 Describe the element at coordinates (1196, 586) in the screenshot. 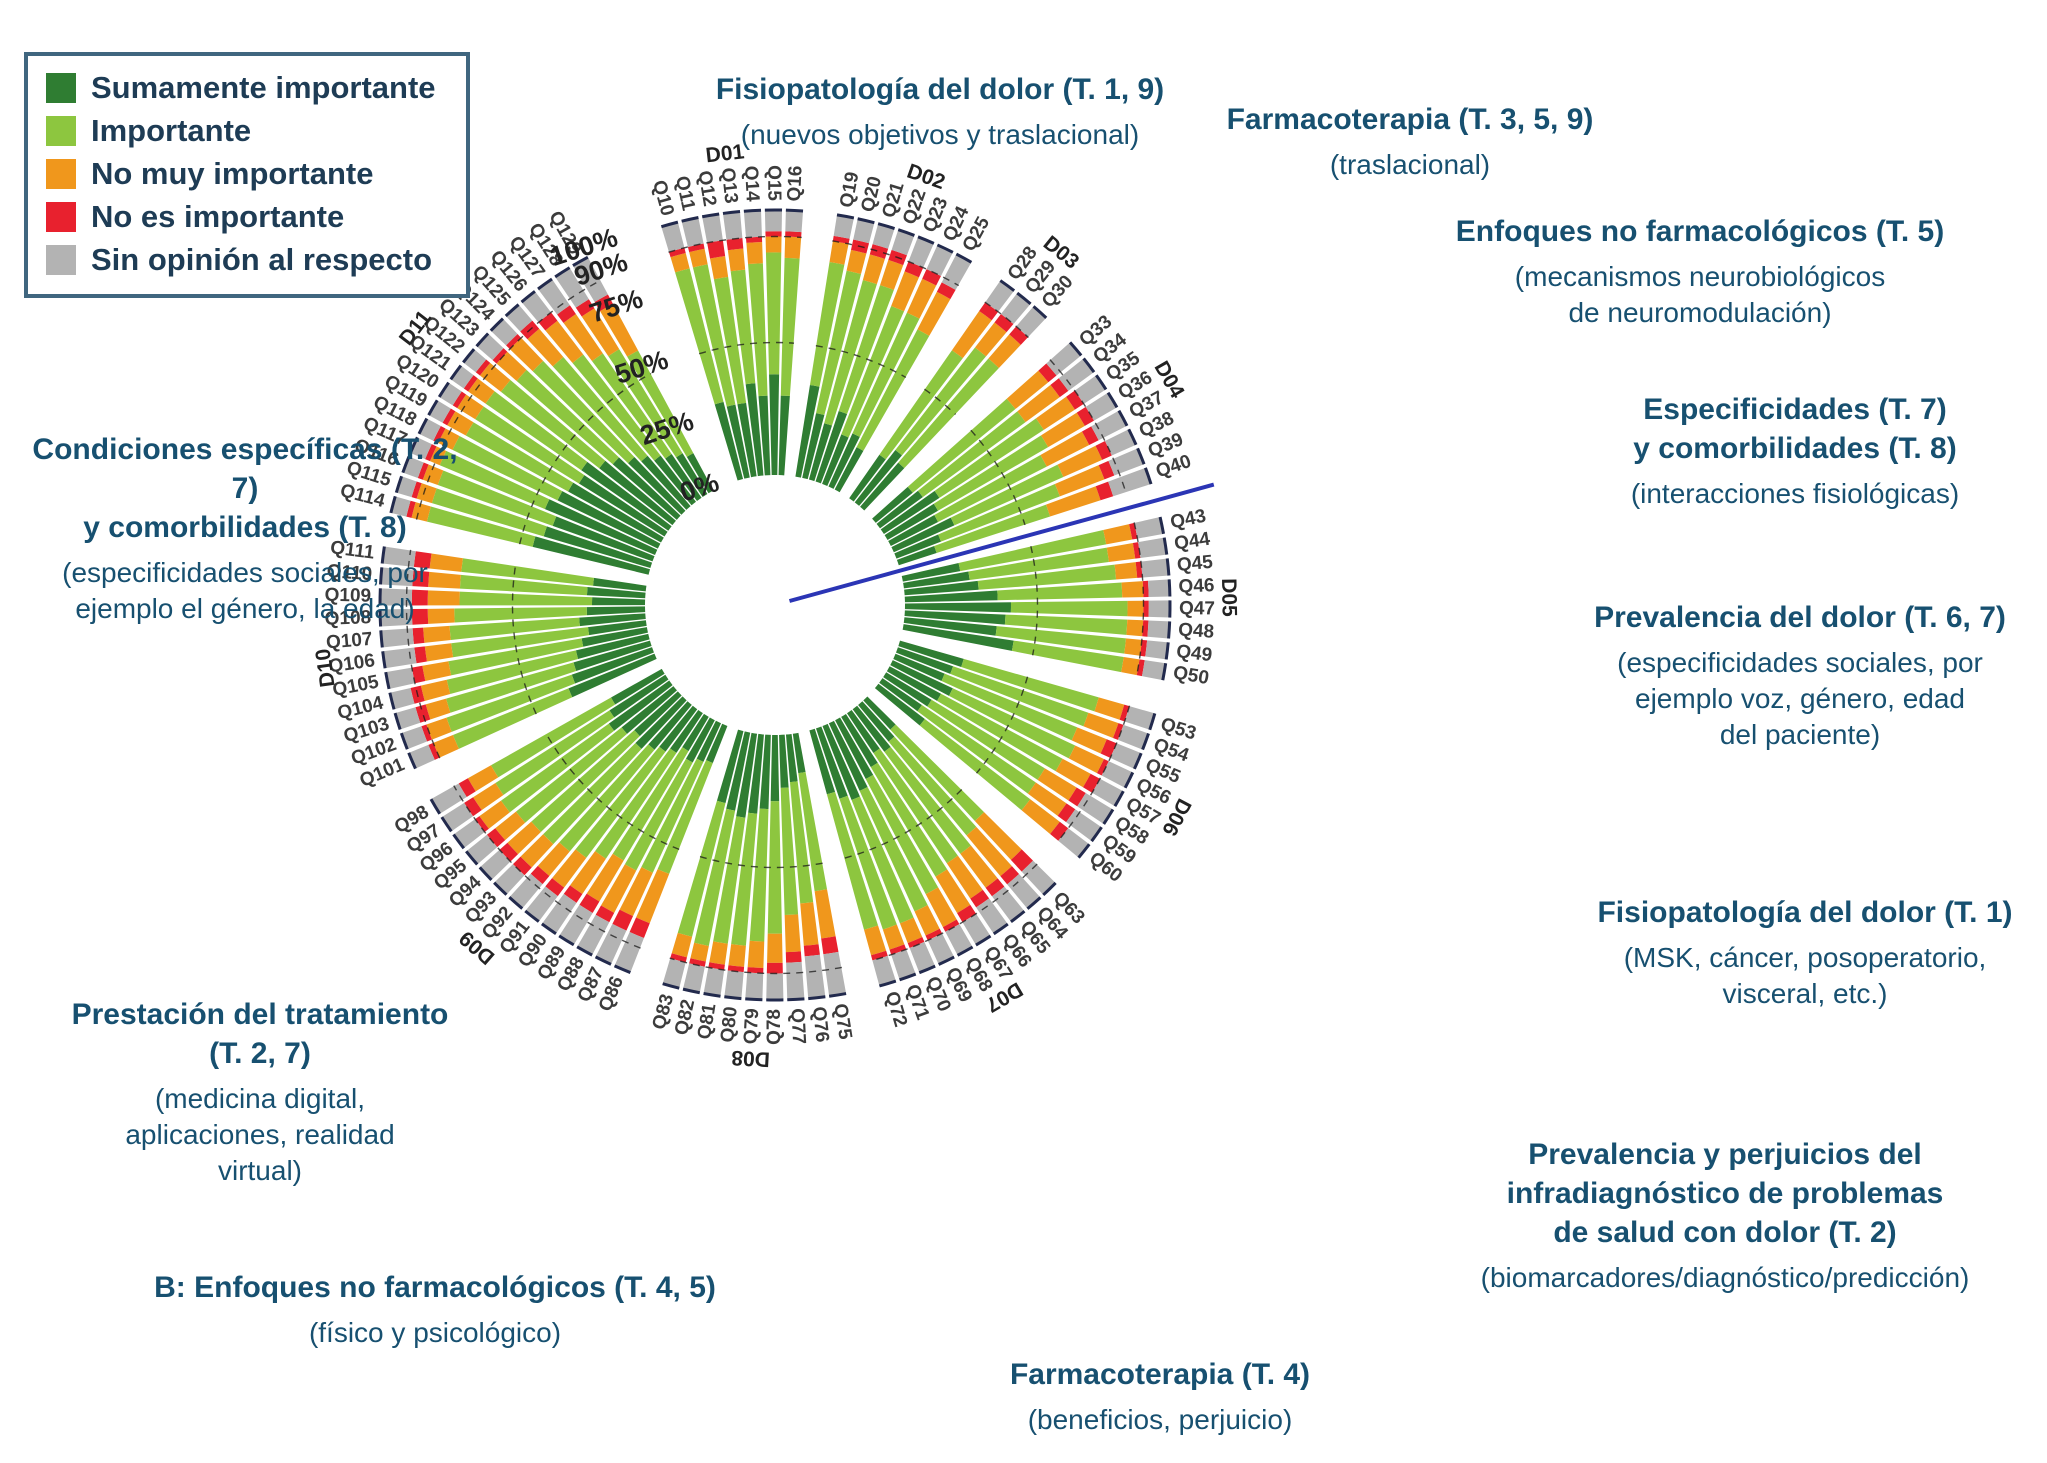

I see `question-label: Q46` at that location.